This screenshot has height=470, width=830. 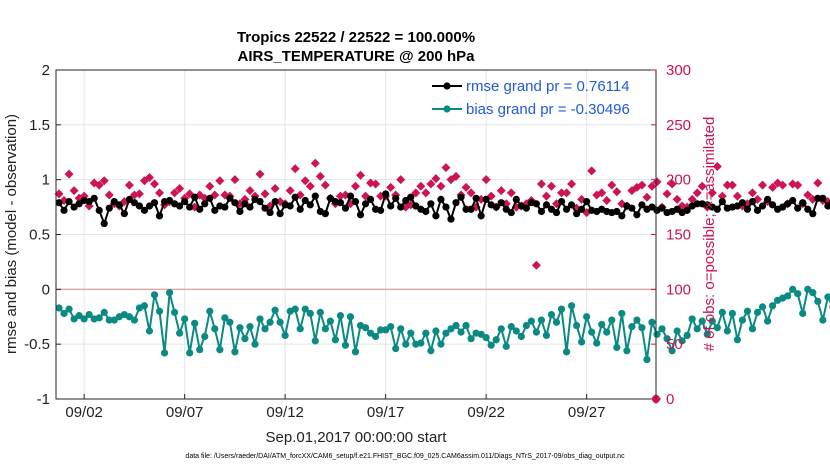 What do you see at coordinates (678, 125) in the screenshot?
I see `y-tick-label-right: 250` at bounding box center [678, 125].